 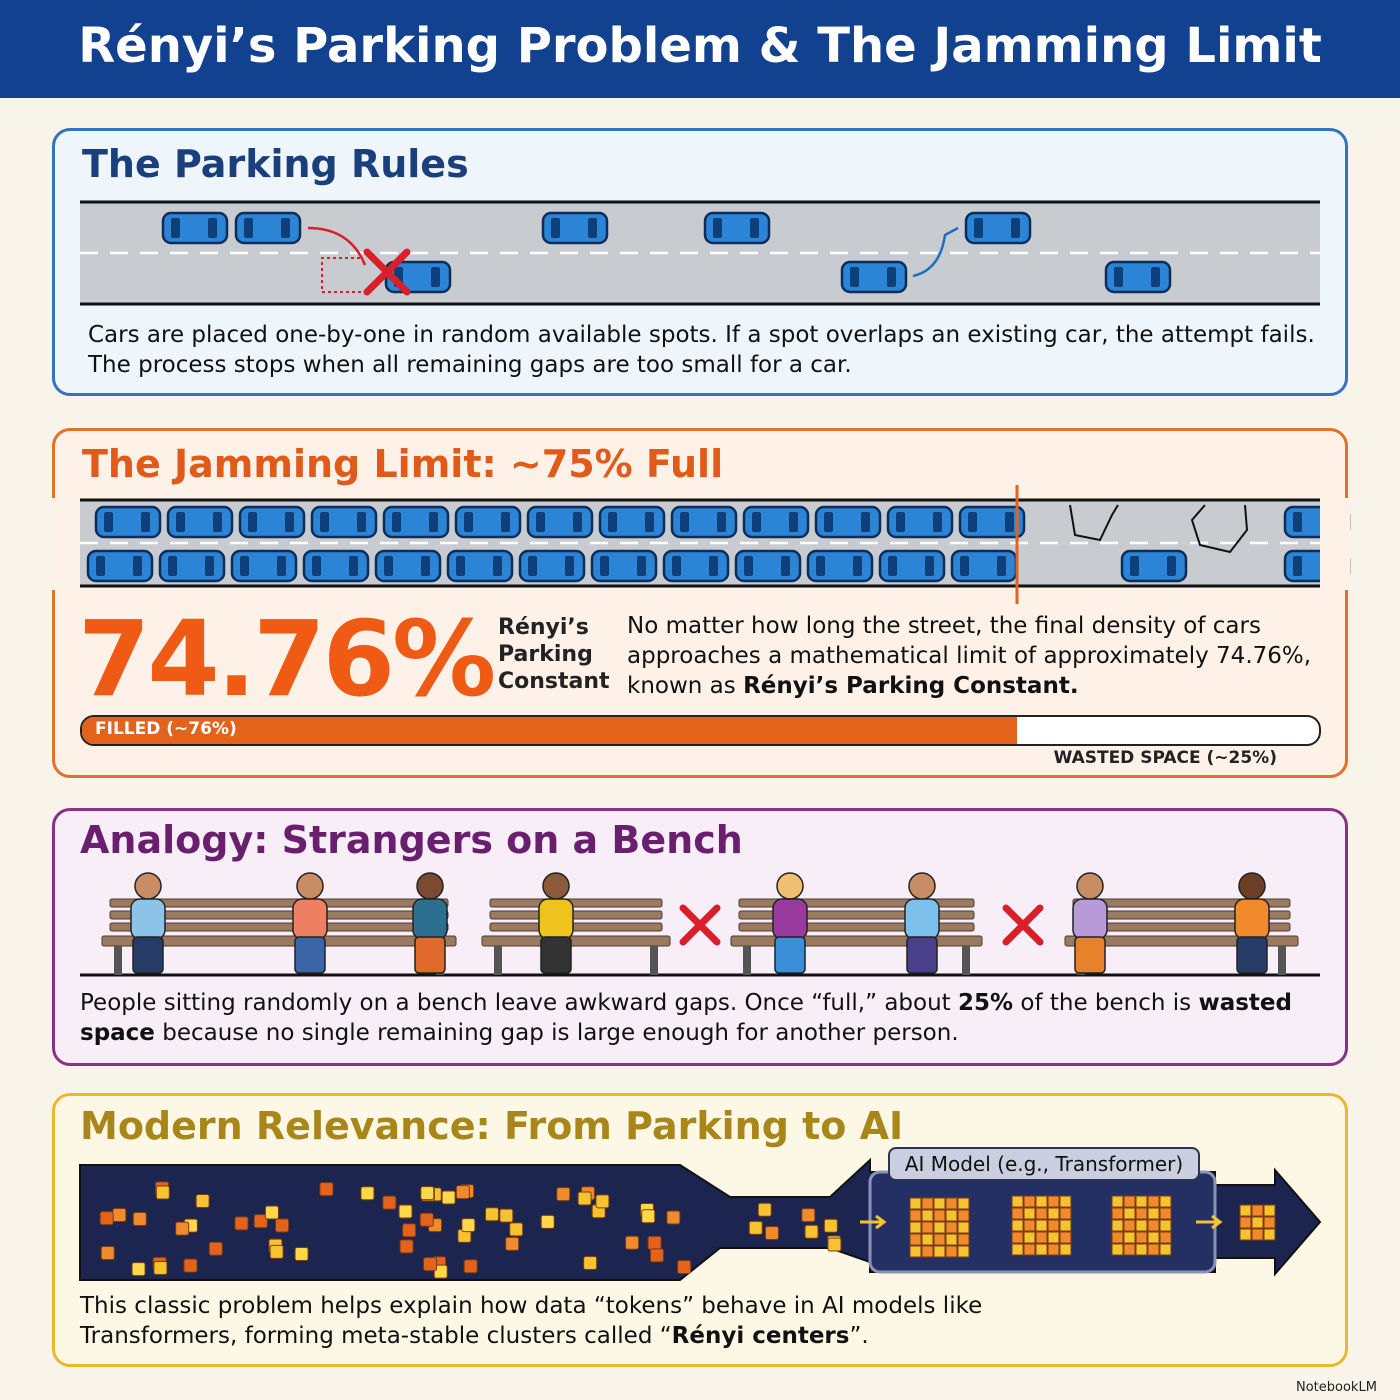 I want to click on person-head, so click(x=310, y=886).